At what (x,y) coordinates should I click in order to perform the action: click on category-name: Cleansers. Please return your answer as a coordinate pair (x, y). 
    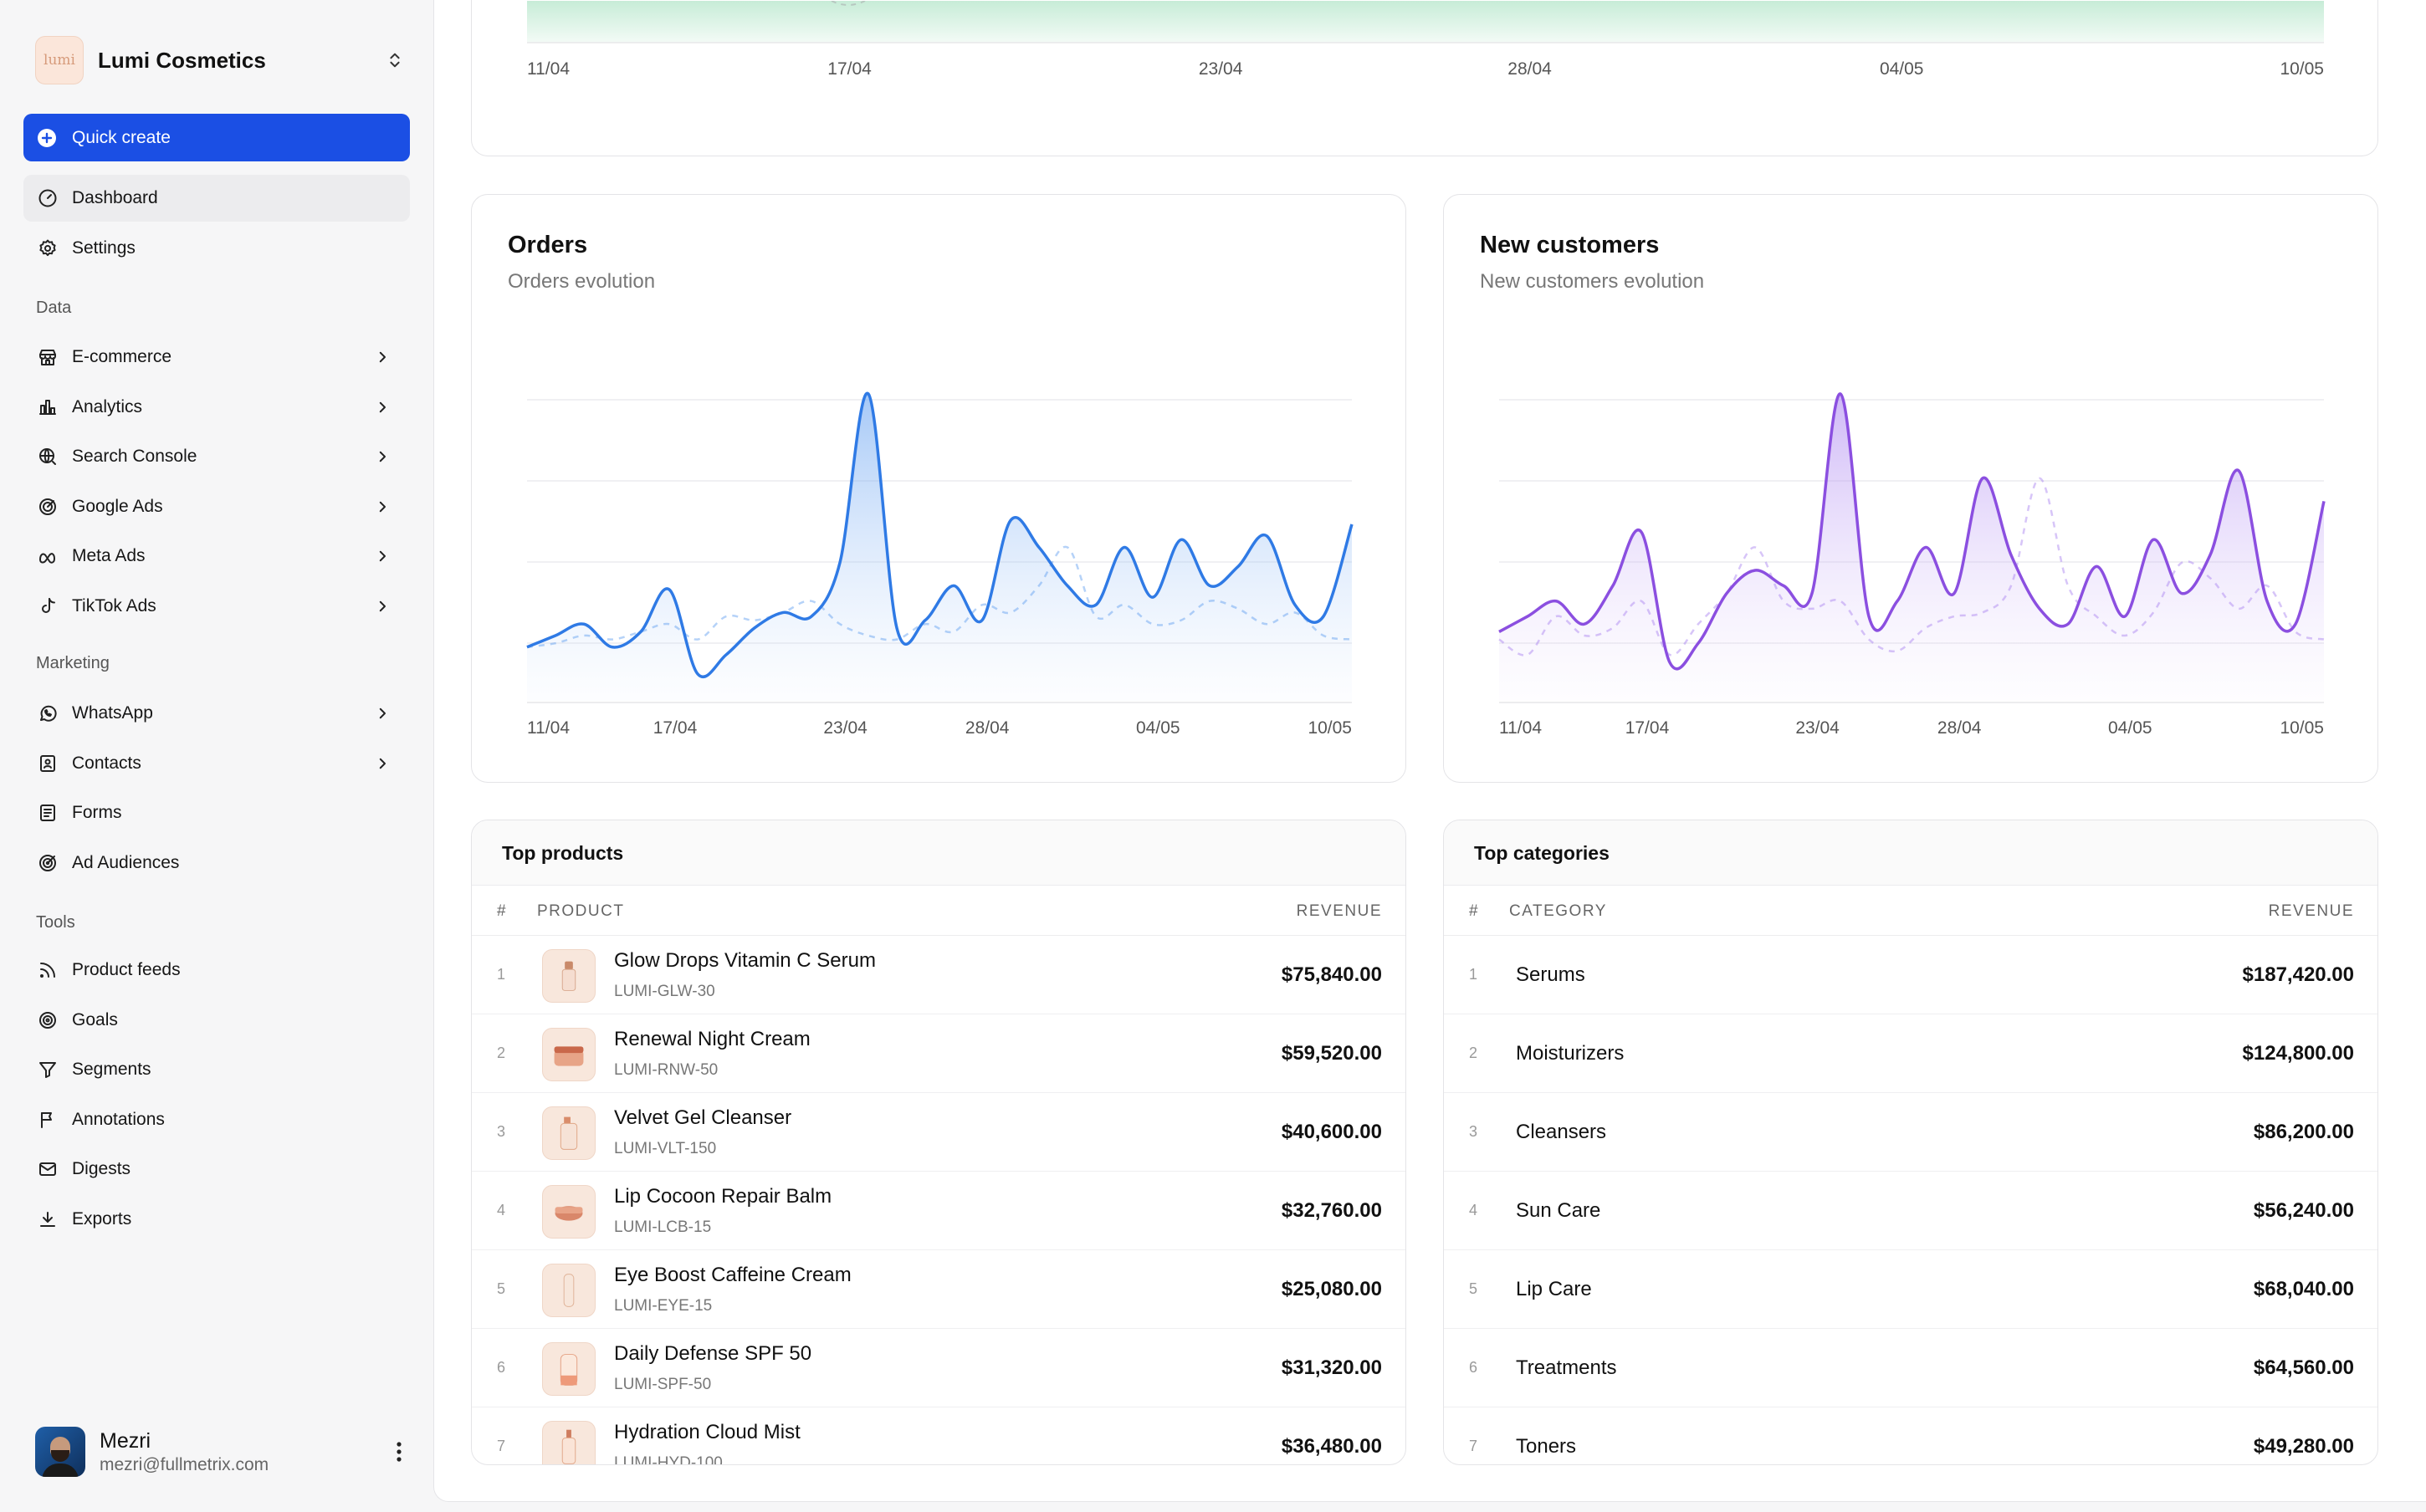
    Looking at the image, I should click on (1562, 1132).